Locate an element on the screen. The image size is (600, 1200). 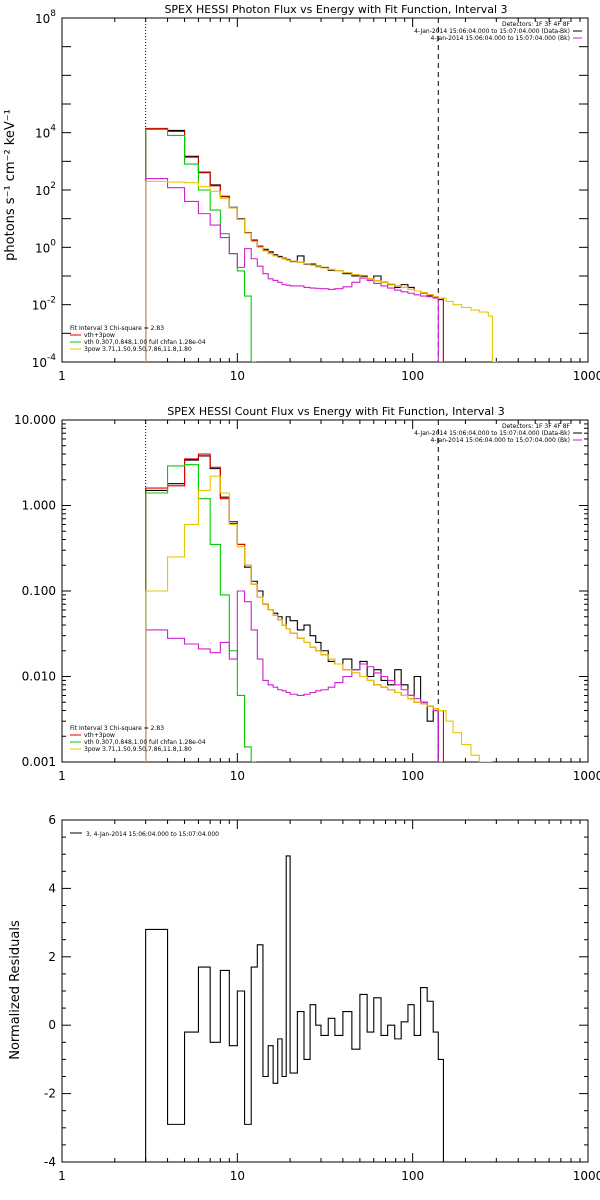
y-tick-label: 4 is located at coordinates (52, 888).